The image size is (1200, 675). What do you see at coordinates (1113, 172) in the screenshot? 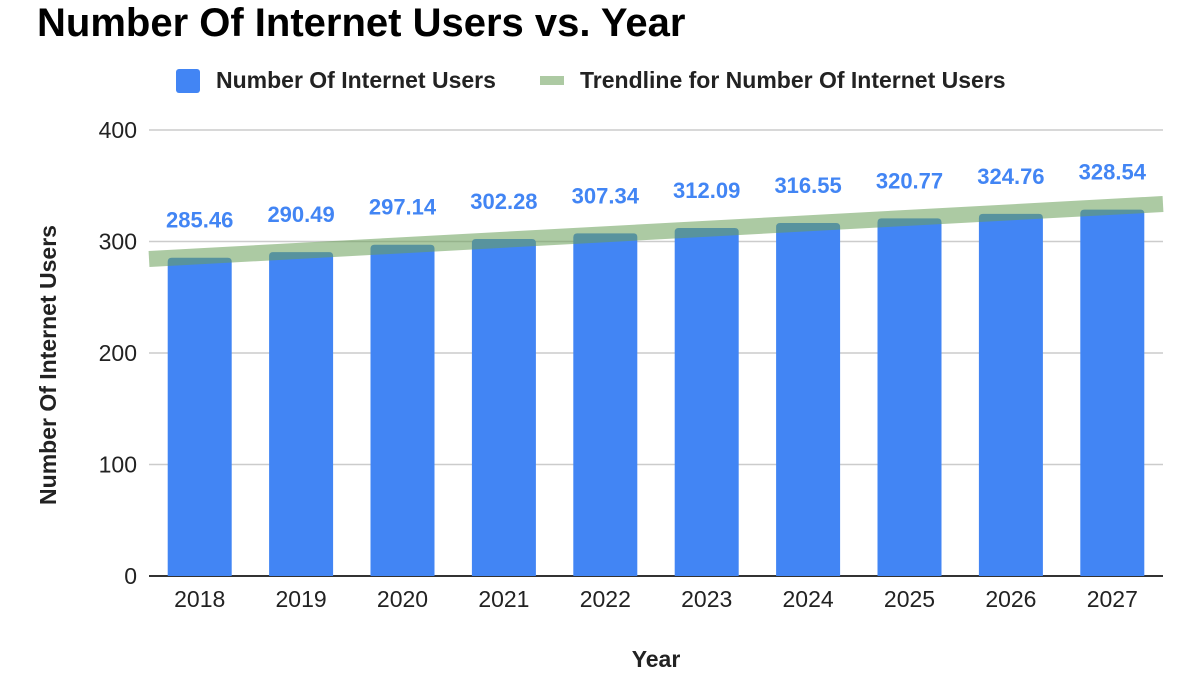
I see `data-label: 328.54` at bounding box center [1113, 172].